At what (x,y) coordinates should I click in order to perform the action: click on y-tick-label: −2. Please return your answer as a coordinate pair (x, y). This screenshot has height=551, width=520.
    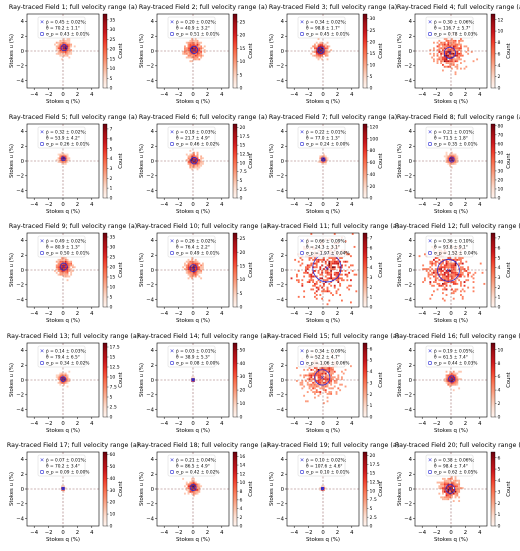
    Looking at the image, I should click on (150, 177).